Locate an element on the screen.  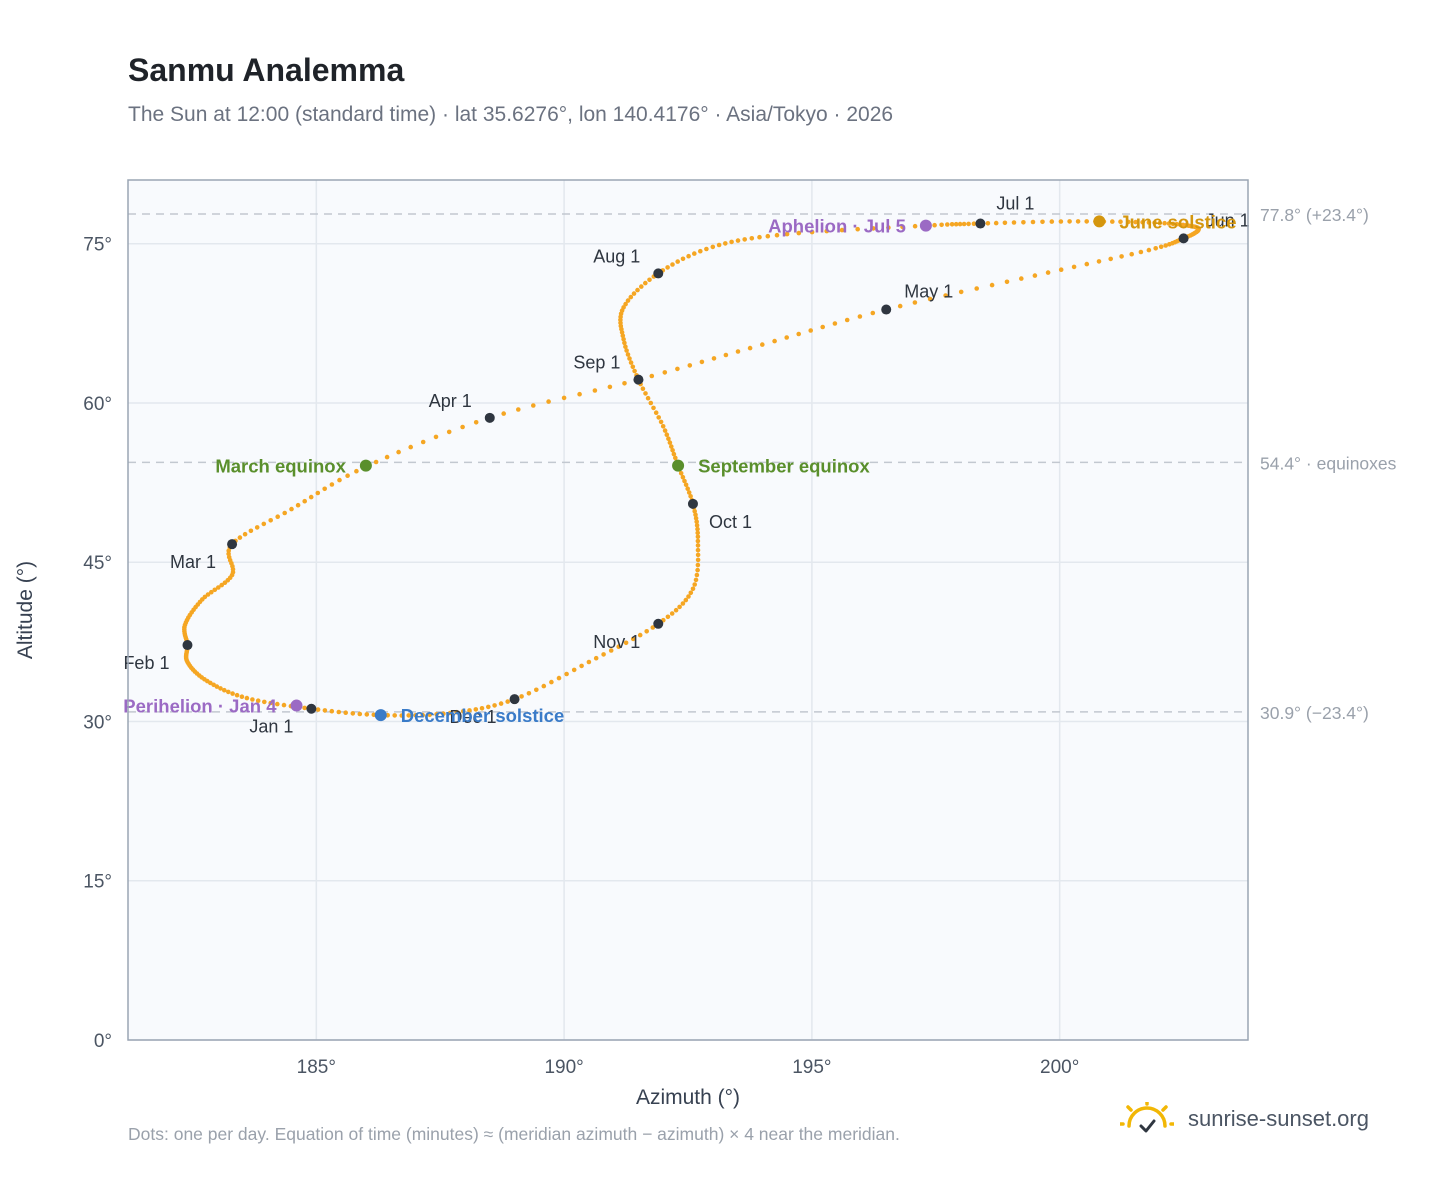
brand: sunrise-sunset.org is located at coordinates (1244, 1119).